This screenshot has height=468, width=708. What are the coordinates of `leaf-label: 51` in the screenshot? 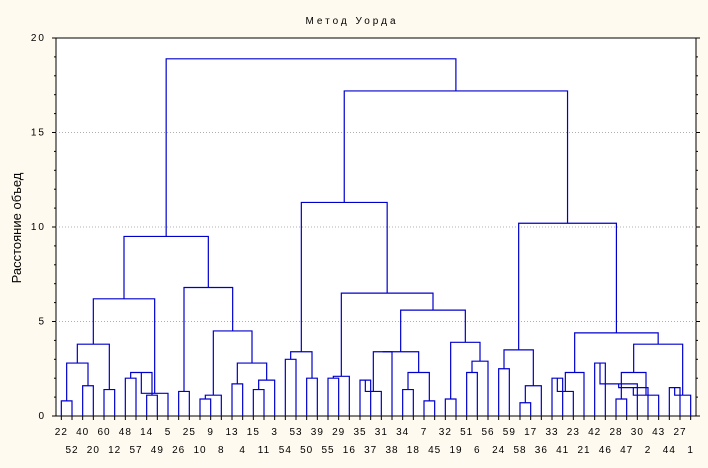 It's located at (466, 432).